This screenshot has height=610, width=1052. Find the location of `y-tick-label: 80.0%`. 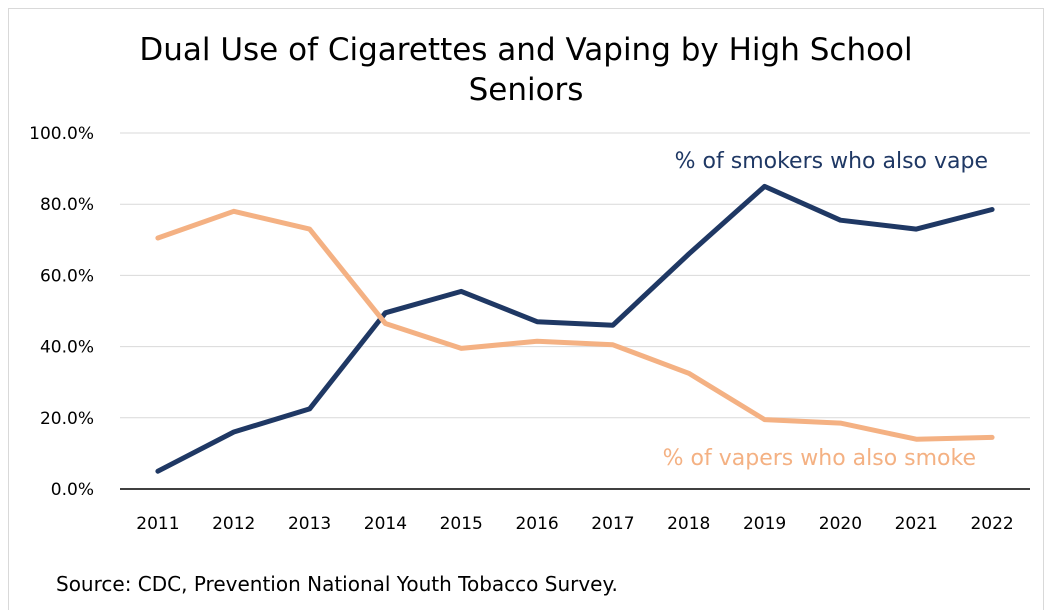

y-tick-label: 80.0% is located at coordinates (67, 205).